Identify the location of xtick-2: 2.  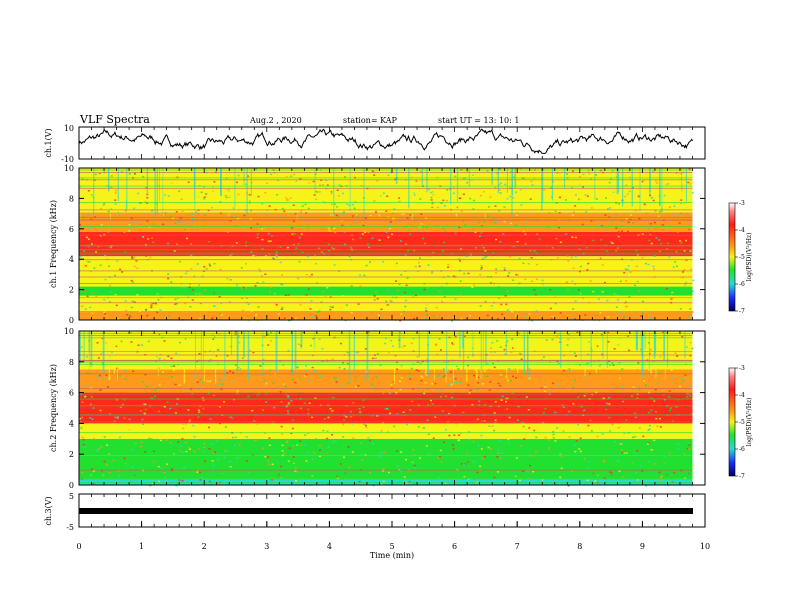
(204, 546).